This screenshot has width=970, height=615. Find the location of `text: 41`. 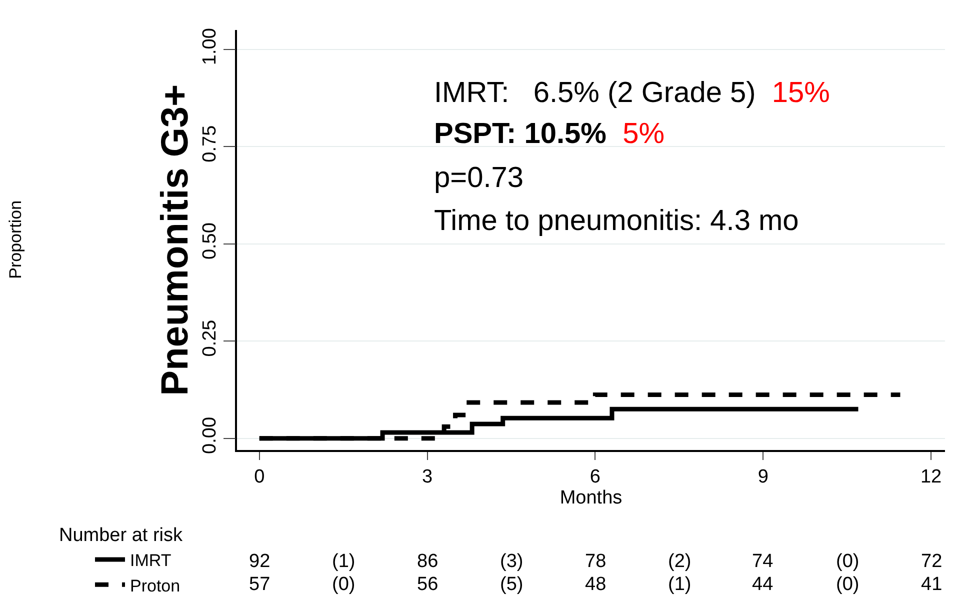

text: 41 is located at coordinates (931, 584).